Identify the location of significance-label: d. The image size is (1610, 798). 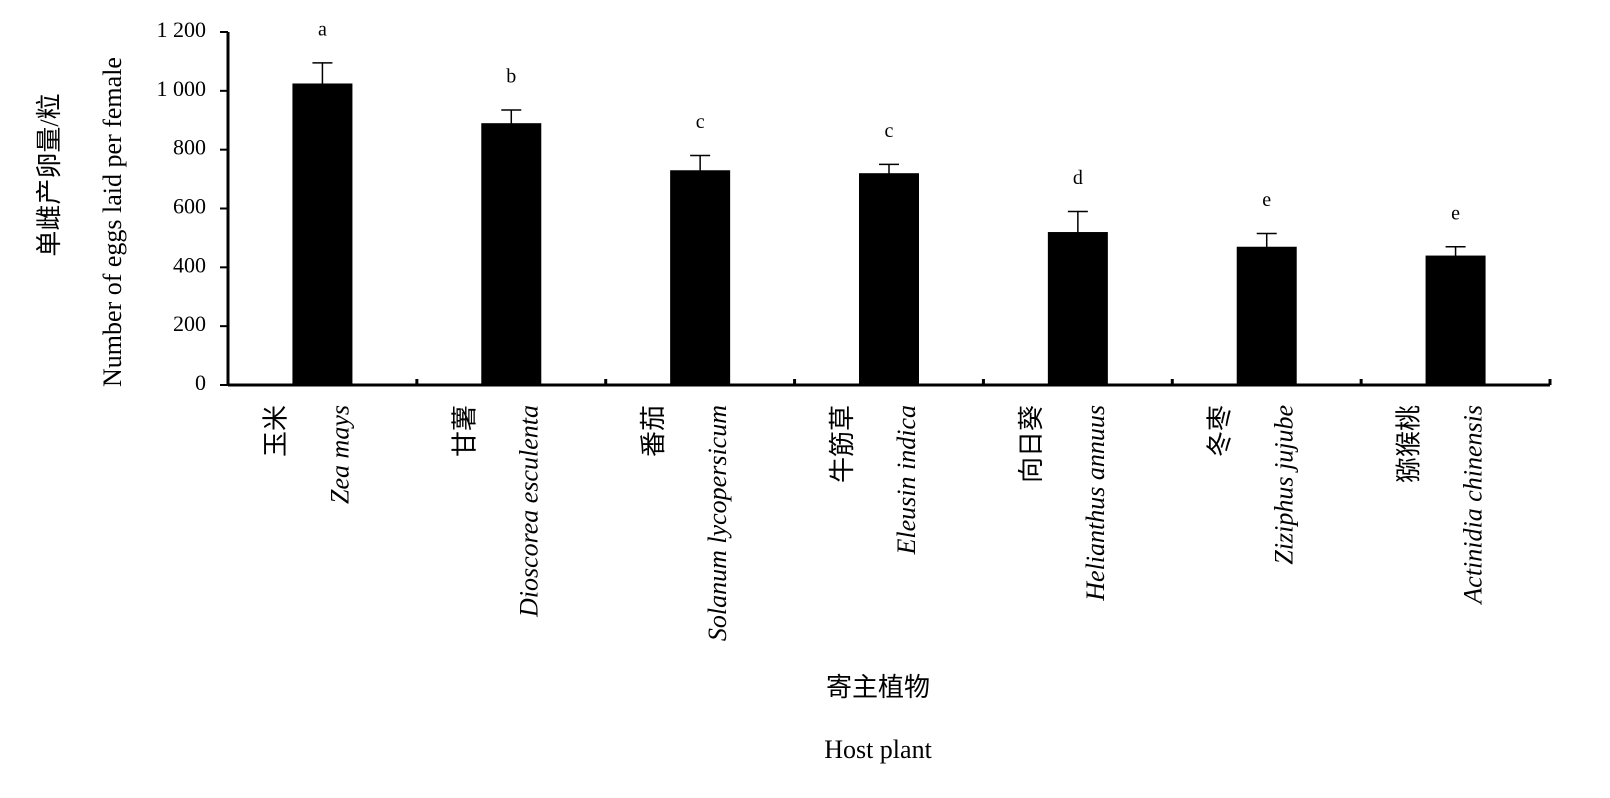
(1078, 178).